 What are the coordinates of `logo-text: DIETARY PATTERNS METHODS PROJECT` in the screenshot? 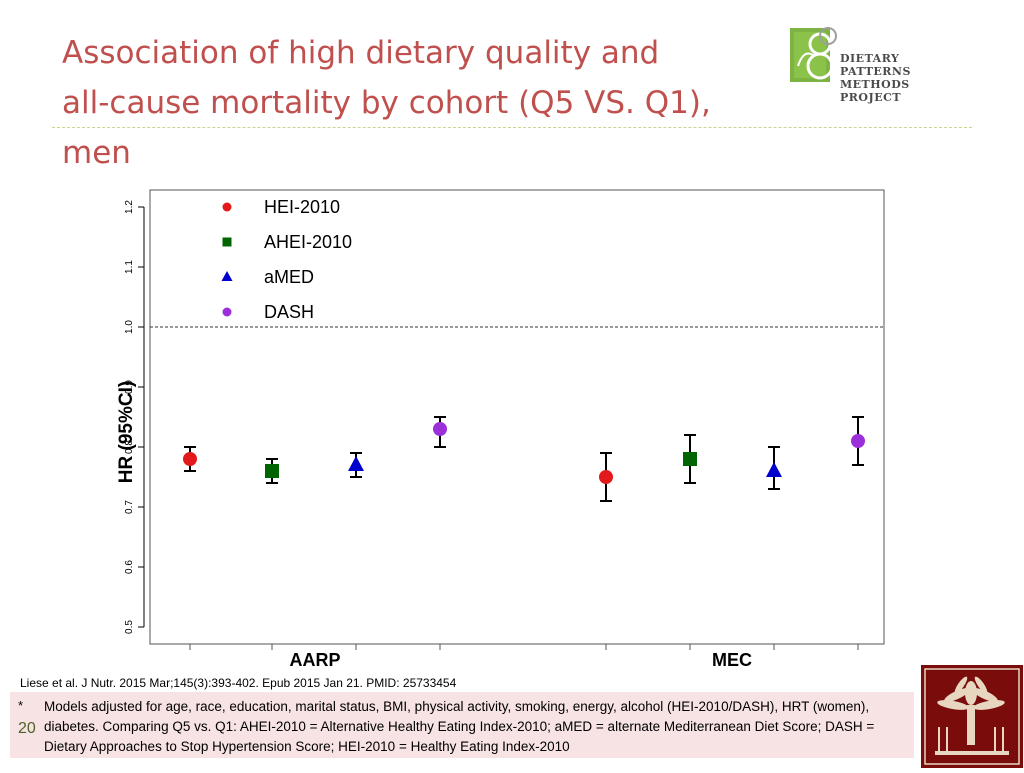 It's located at (905, 78).